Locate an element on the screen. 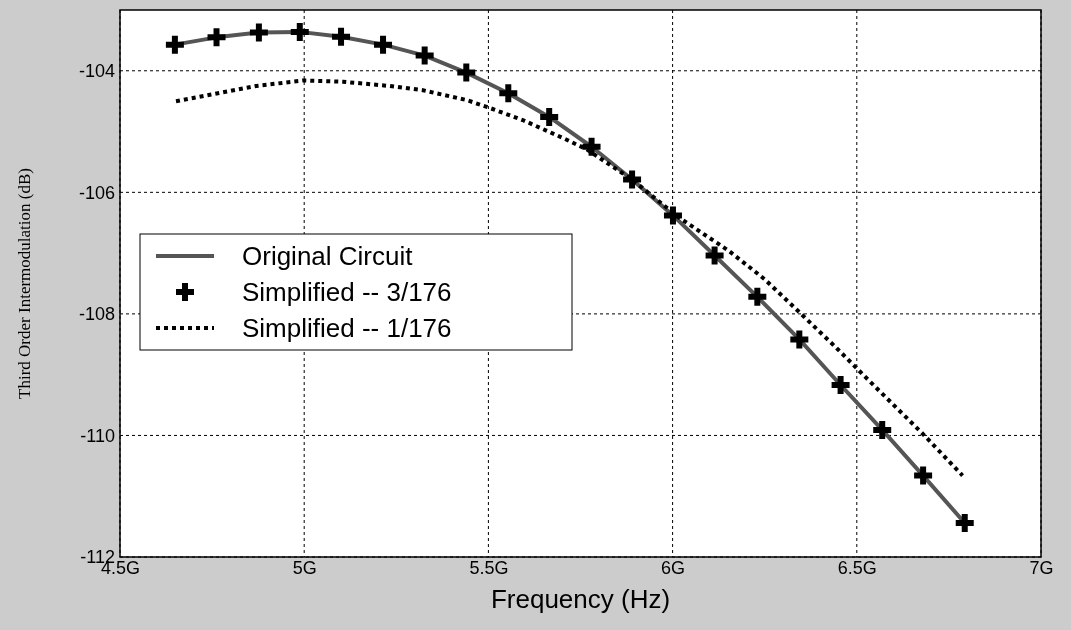 The width and height of the screenshot is (1071, 630). x-tick-label: 5.5G is located at coordinates (489, 567).